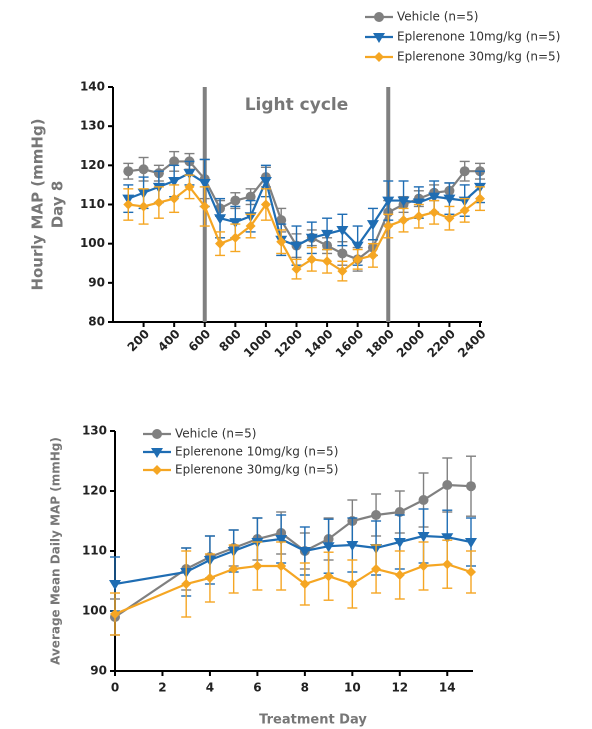  What do you see at coordinates (258, 344) in the screenshot?
I see `x-tick-label: 1000` at bounding box center [258, 344].